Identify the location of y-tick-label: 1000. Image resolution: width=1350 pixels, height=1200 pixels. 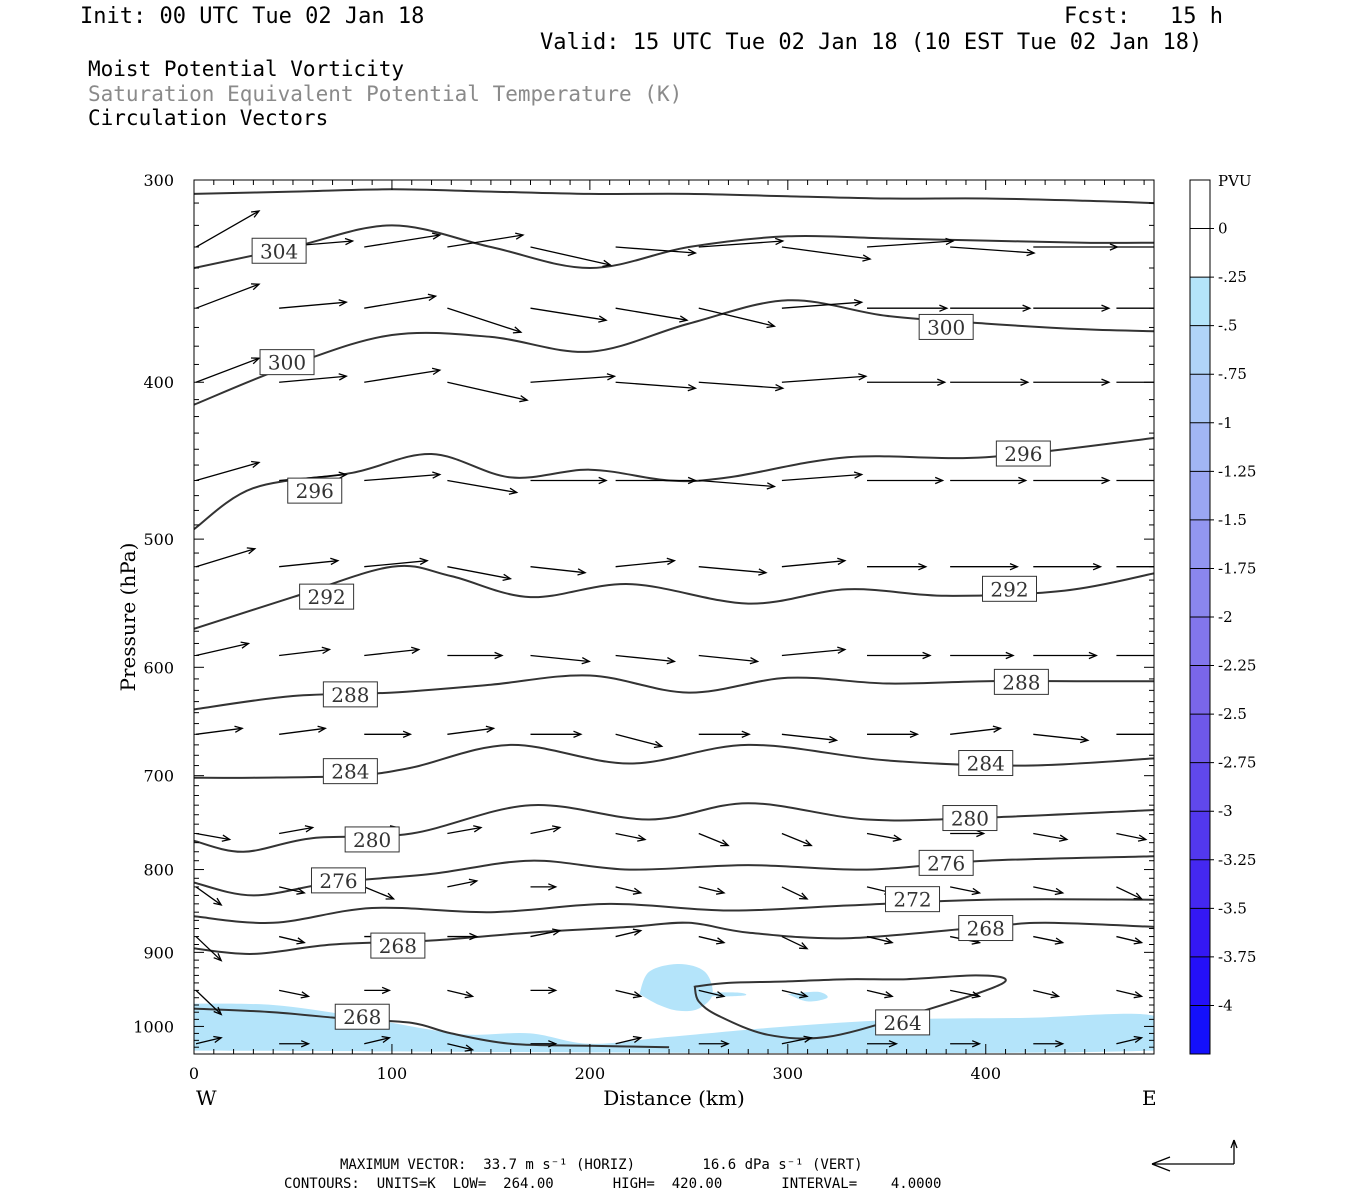
(153, 1026).